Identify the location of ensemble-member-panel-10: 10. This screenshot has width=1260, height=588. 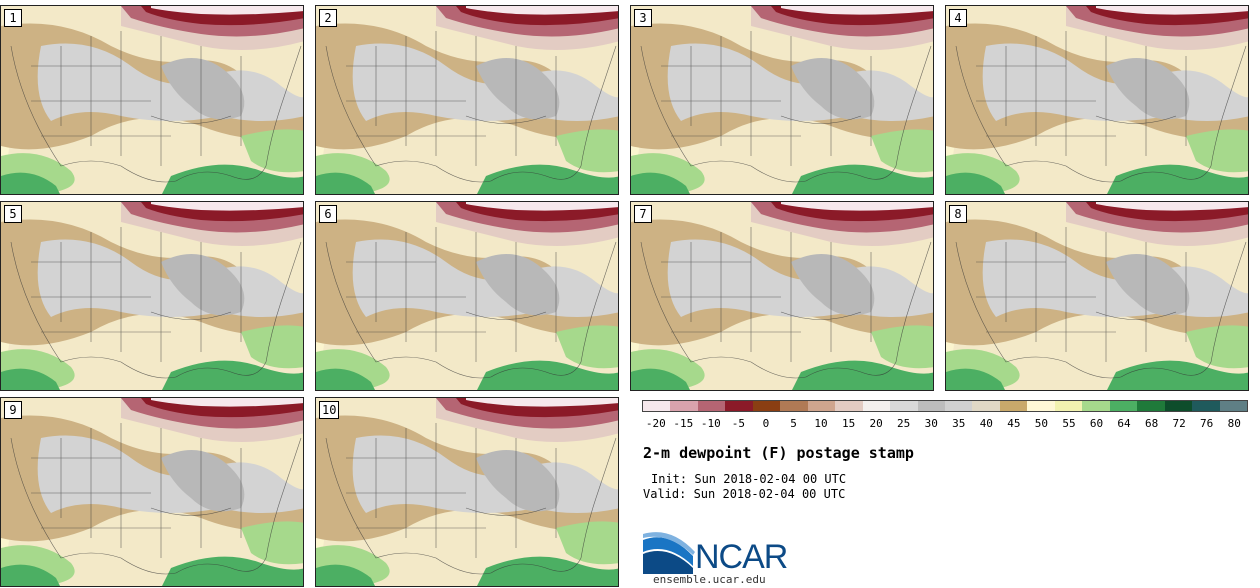
(467, 492).